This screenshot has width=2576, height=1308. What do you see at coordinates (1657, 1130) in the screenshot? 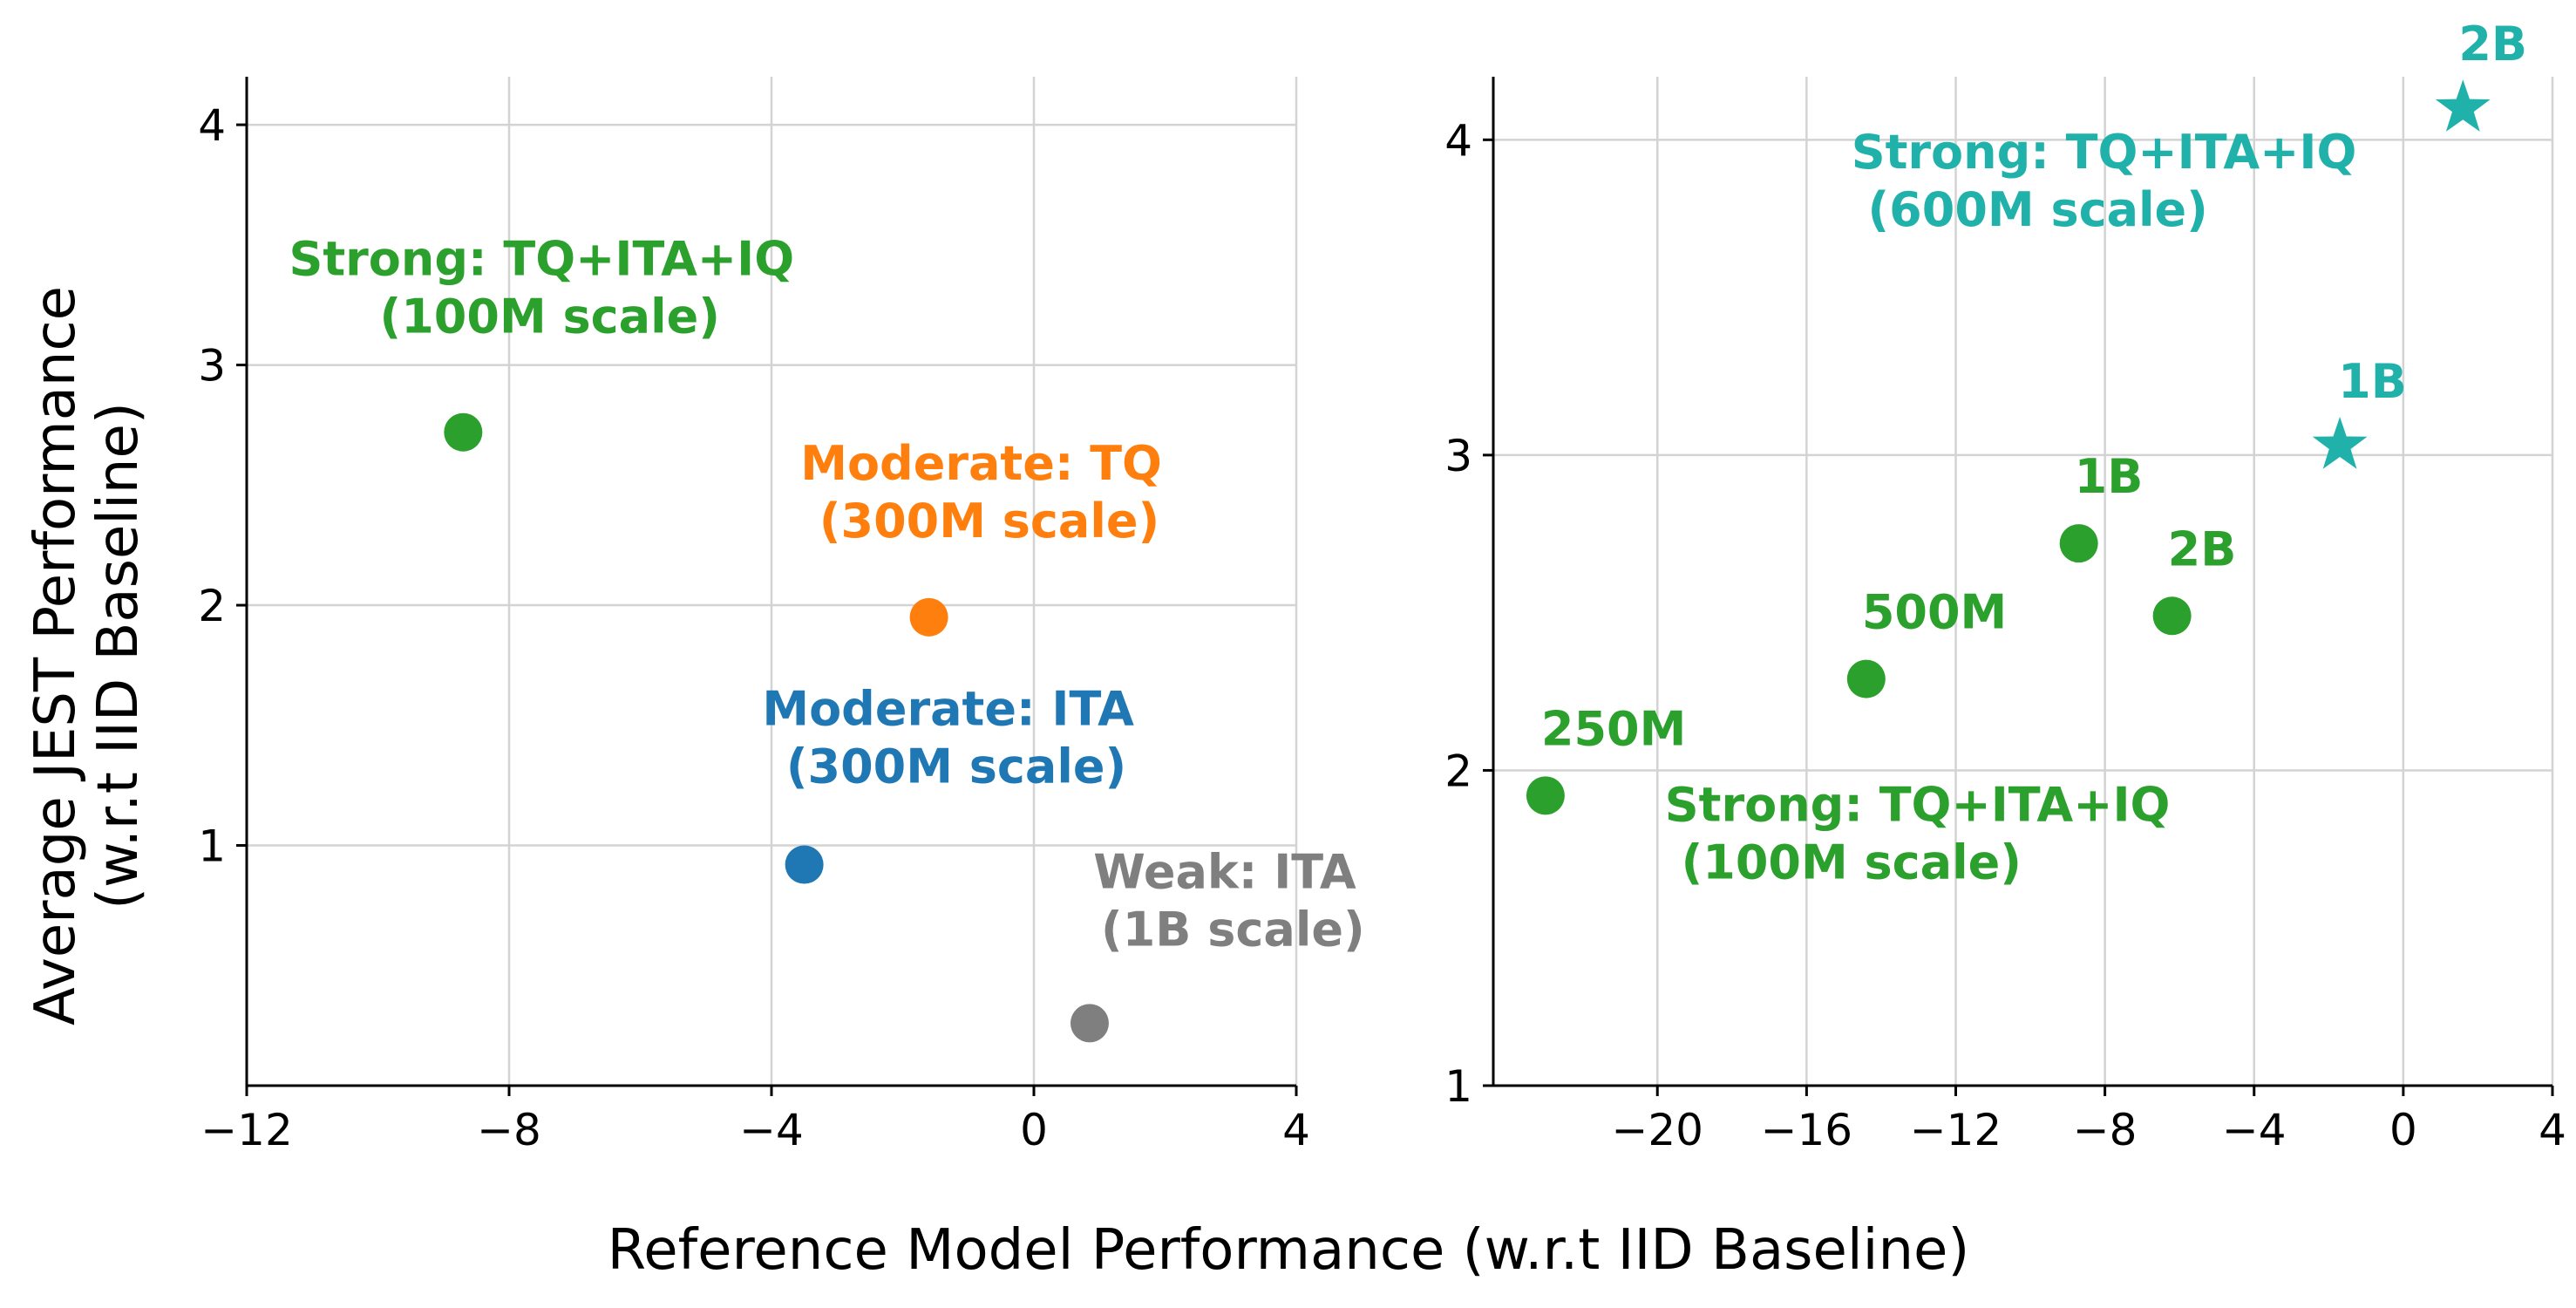
I see `x-tick-label: −20` at bounding box center [1657, 1130].